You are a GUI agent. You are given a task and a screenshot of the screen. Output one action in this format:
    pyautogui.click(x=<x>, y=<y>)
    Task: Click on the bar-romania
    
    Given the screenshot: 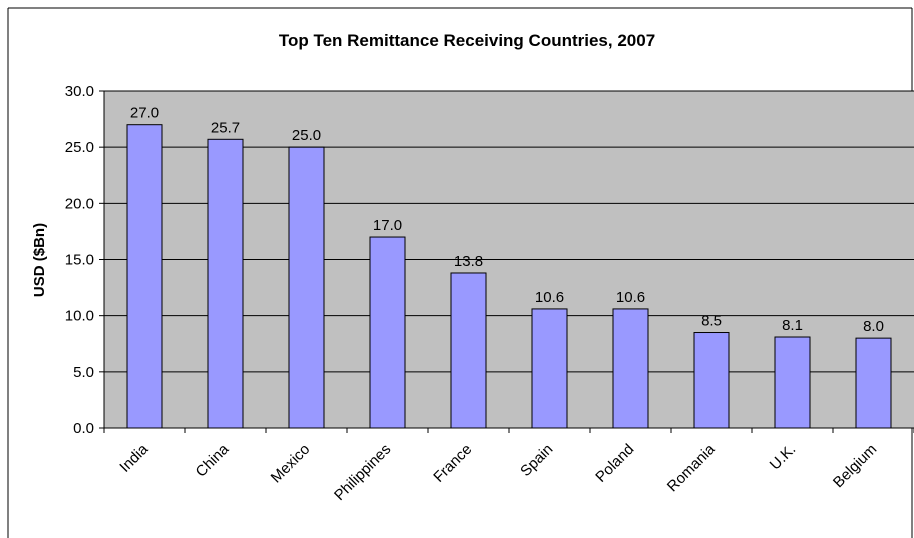 What is the action you would take?
    pyautogui.click(x=711, y=380)
    